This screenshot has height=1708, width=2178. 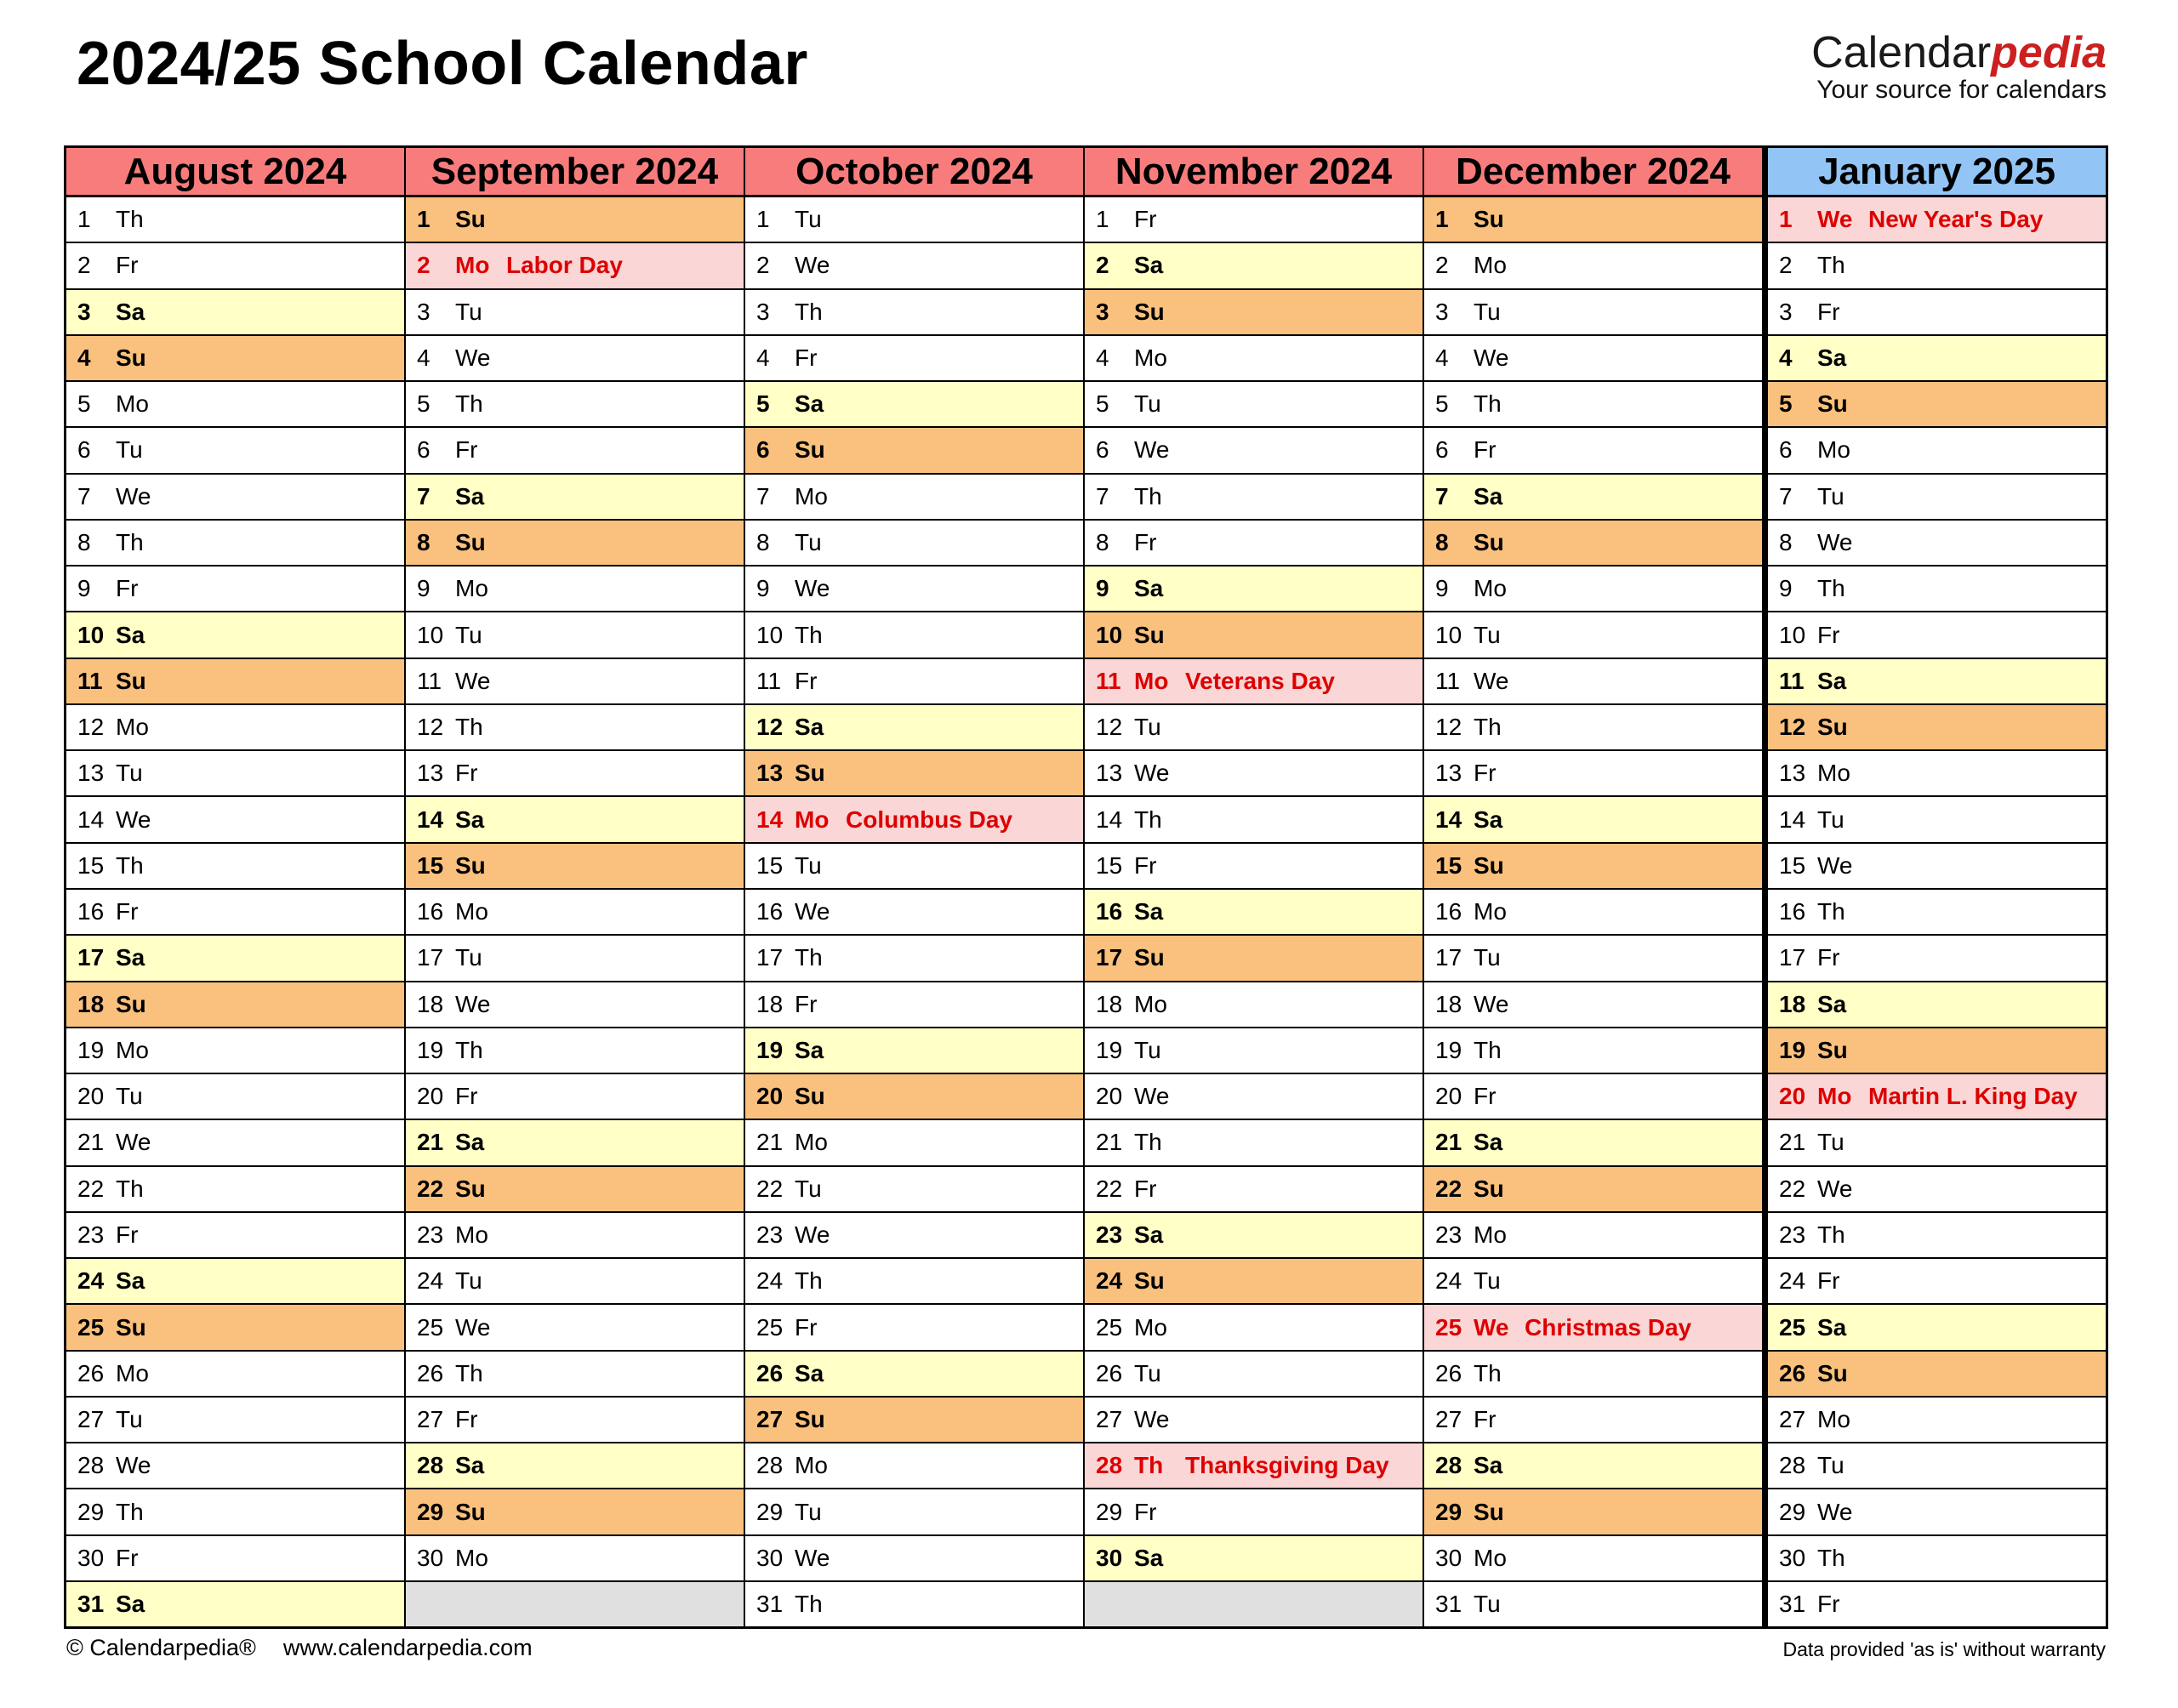 I want to click on day-cell: 1 We New Year's Day, so click(x=1937, y=219).